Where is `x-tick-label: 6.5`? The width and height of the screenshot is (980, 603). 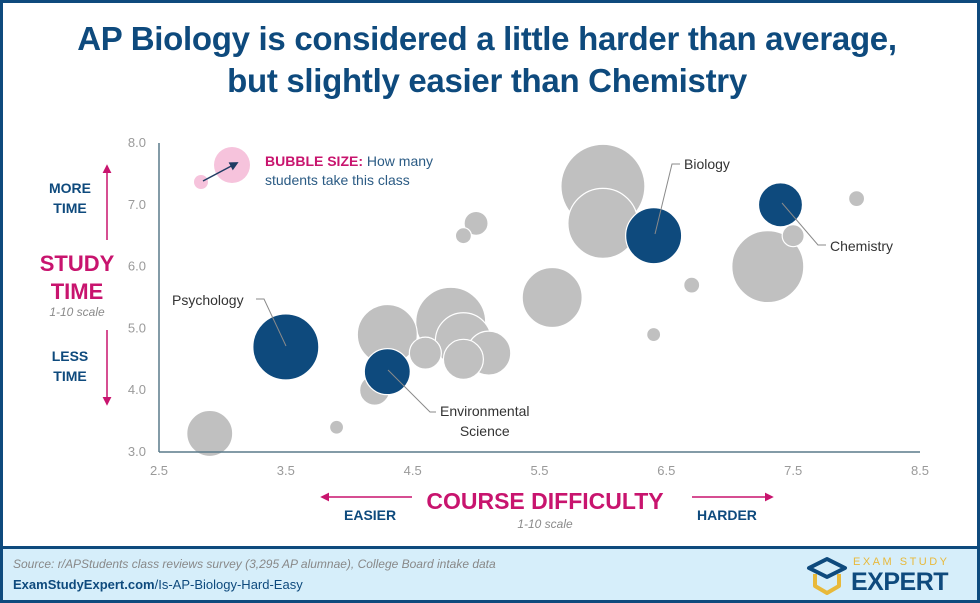 x-tick-label: 6.5 is located at coordinates (666, 470).